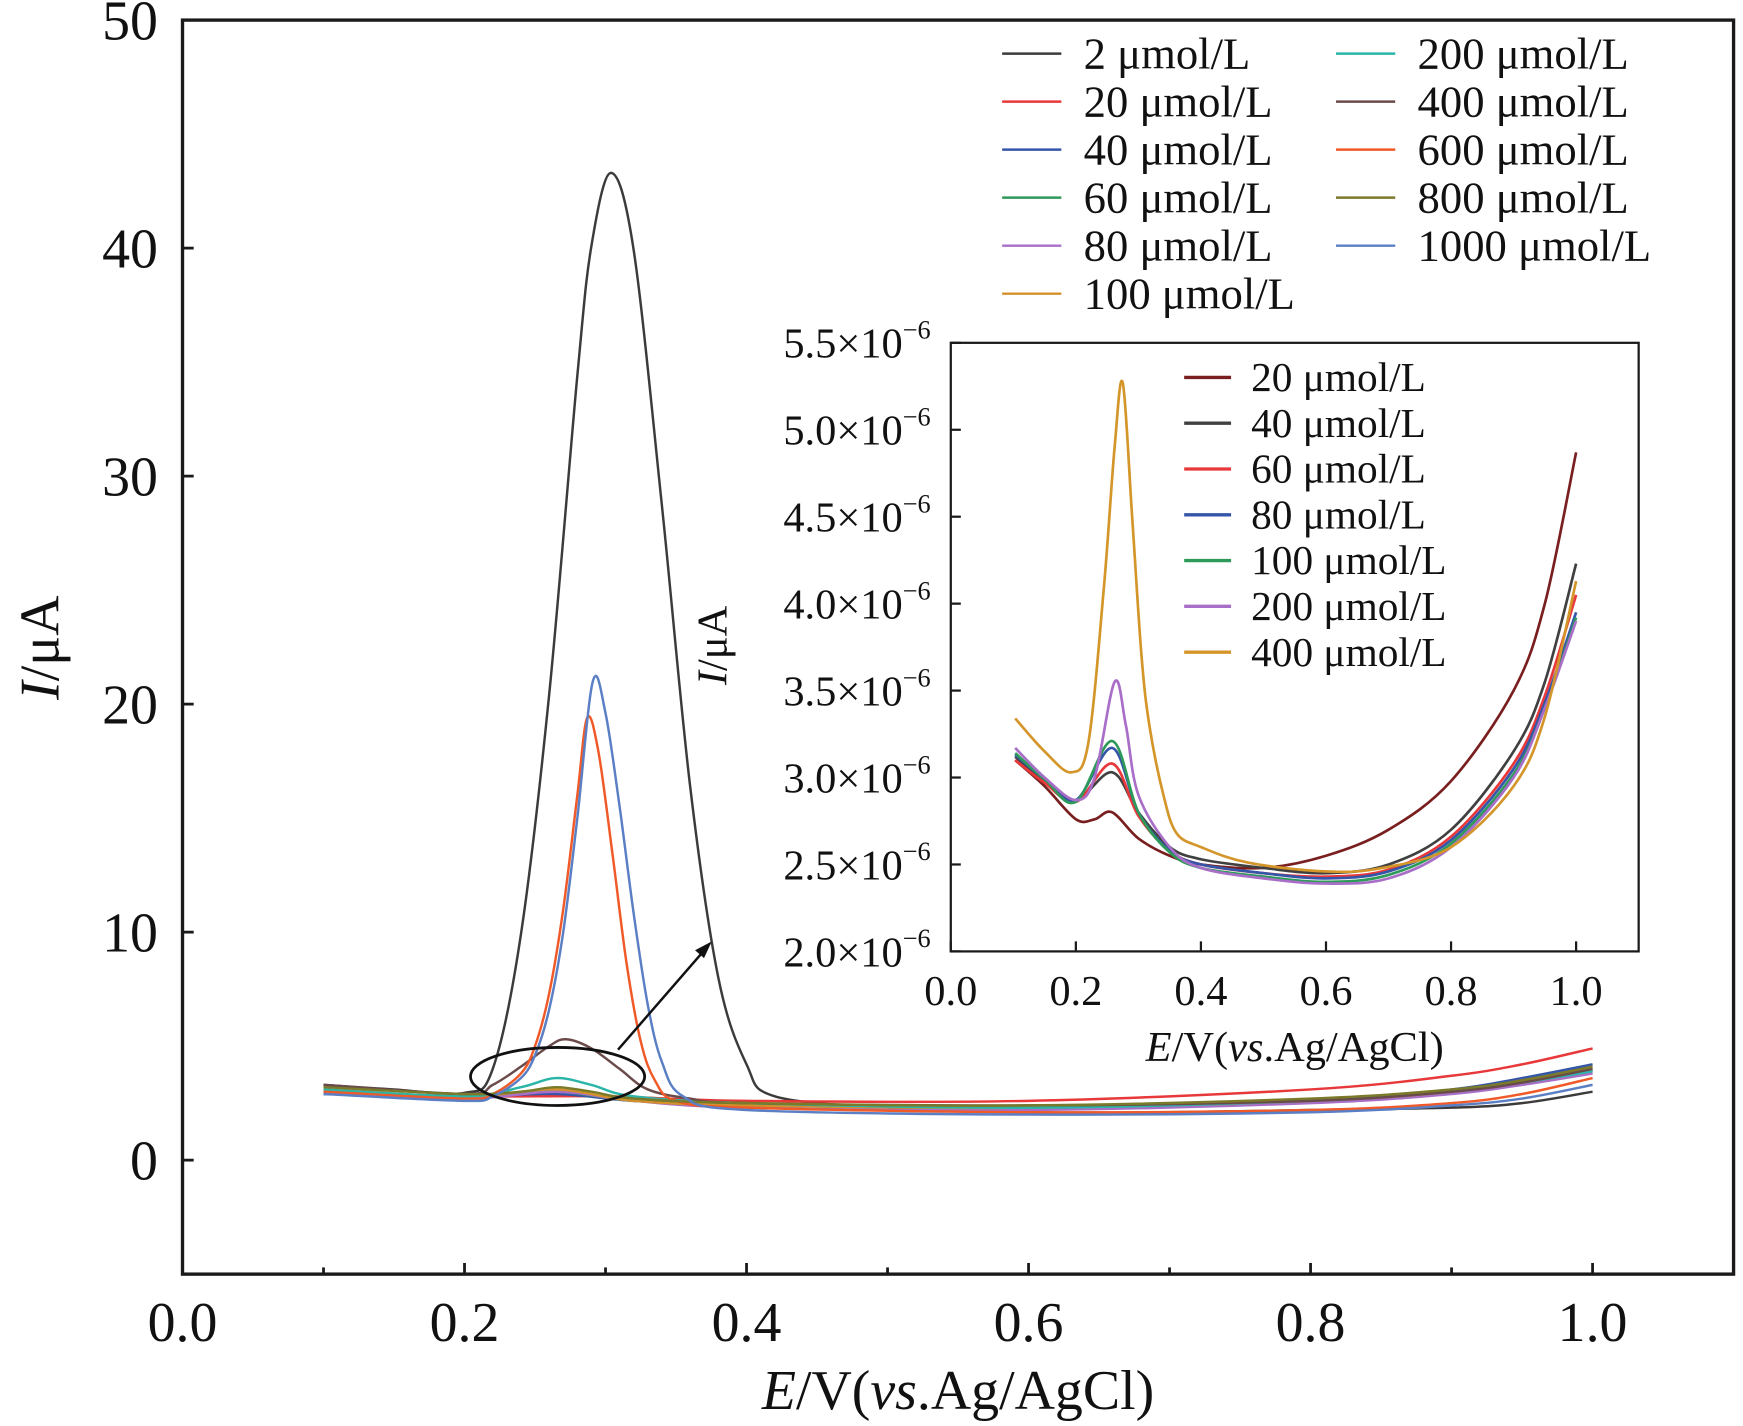  I want to click on inset-x-axis-title: E/V(vs.Ag/AgCl), so click(1294, 1047).